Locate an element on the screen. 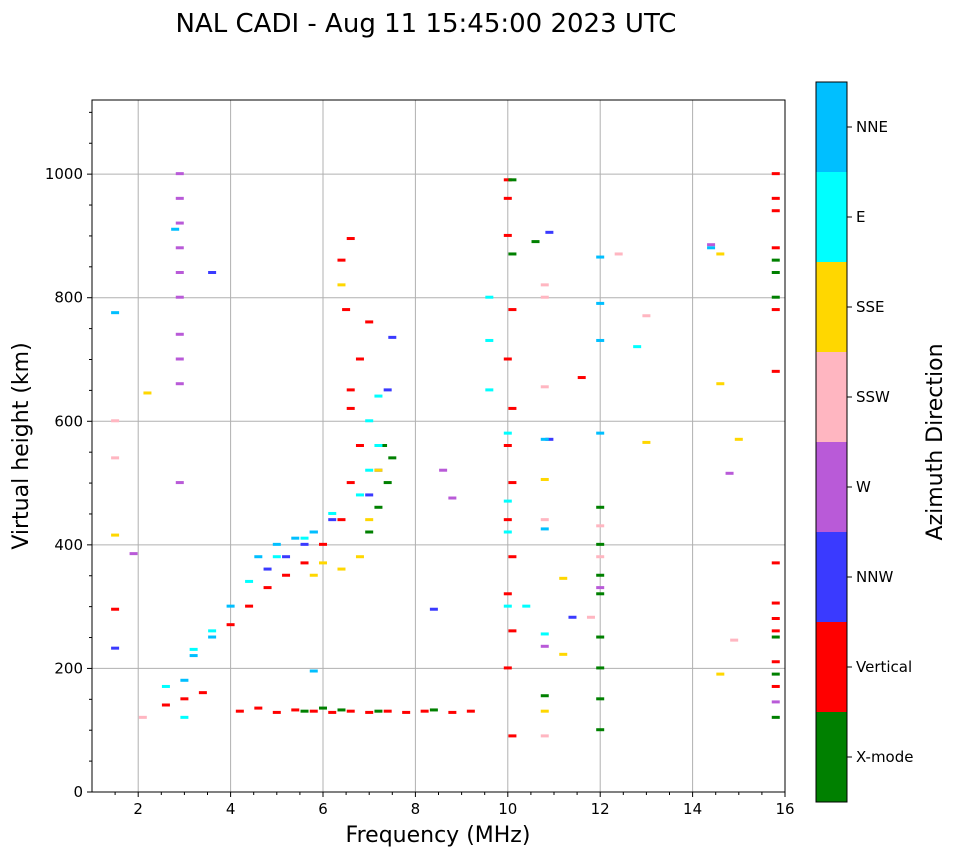 Image resolution: width=958 pixels, height=857 pixels. colorbar-title: Azimuth Direction is located at coordinates (935, 441).